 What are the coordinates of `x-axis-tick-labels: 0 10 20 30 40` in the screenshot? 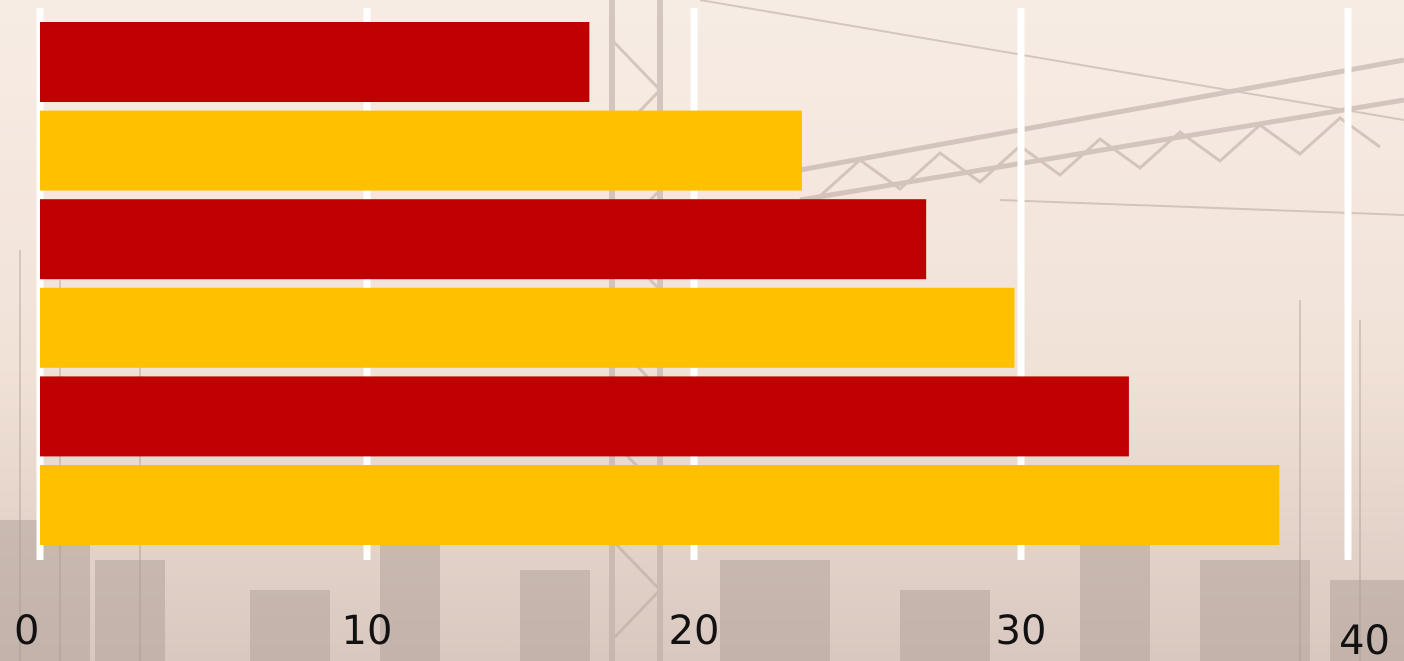 It's located at (702, 634).